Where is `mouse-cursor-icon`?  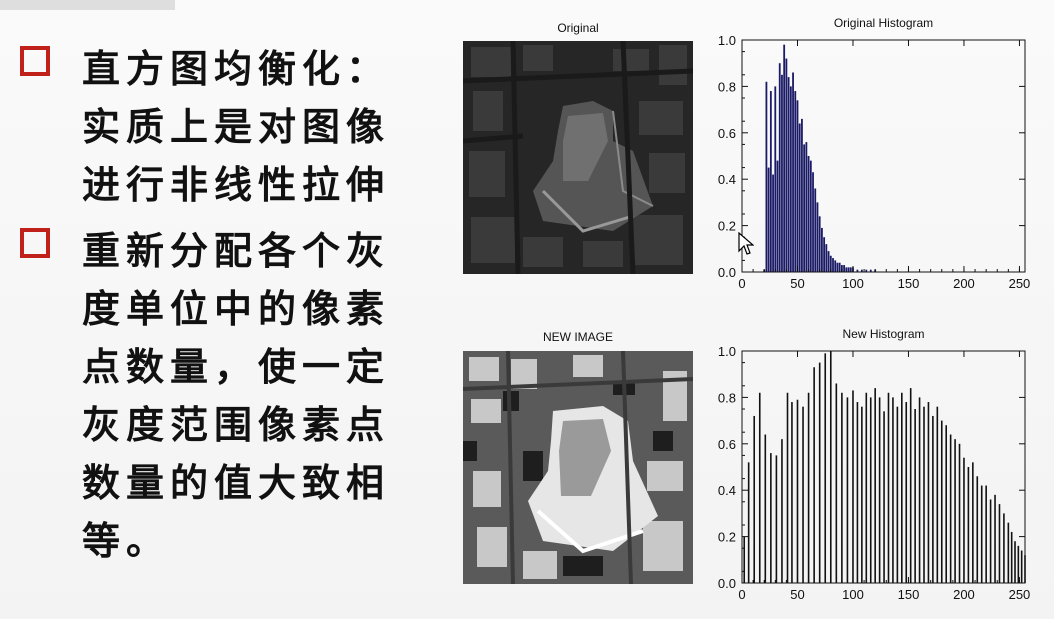
mouse-cursor-icon is located at coordinates (746, 245).